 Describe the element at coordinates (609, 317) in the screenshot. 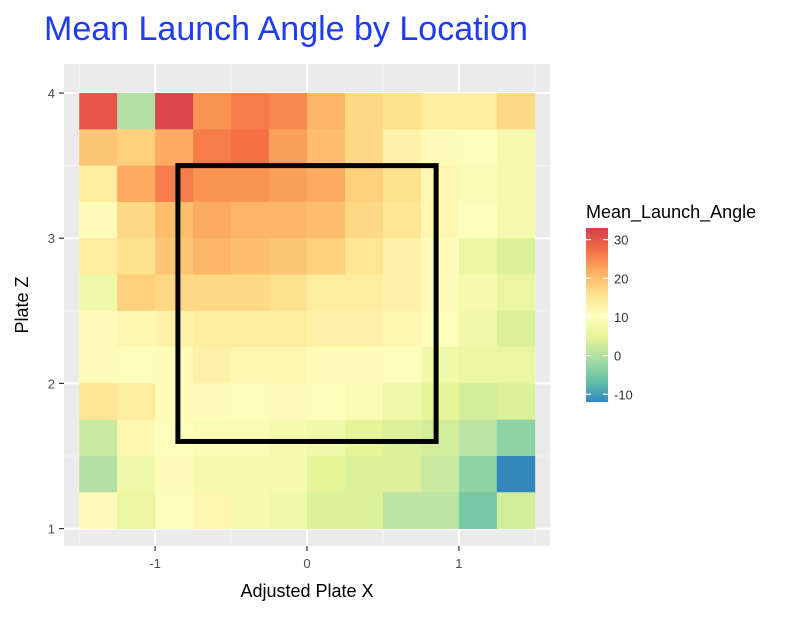

I see `legend-ticks: 30 20 10 0 -10` at that location.